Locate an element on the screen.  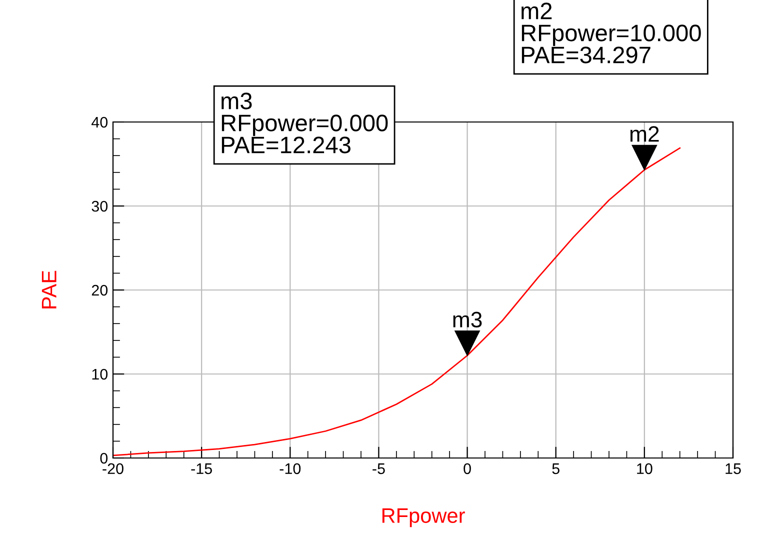
y-tick-label: 30 is located at coordinates (100, 206).